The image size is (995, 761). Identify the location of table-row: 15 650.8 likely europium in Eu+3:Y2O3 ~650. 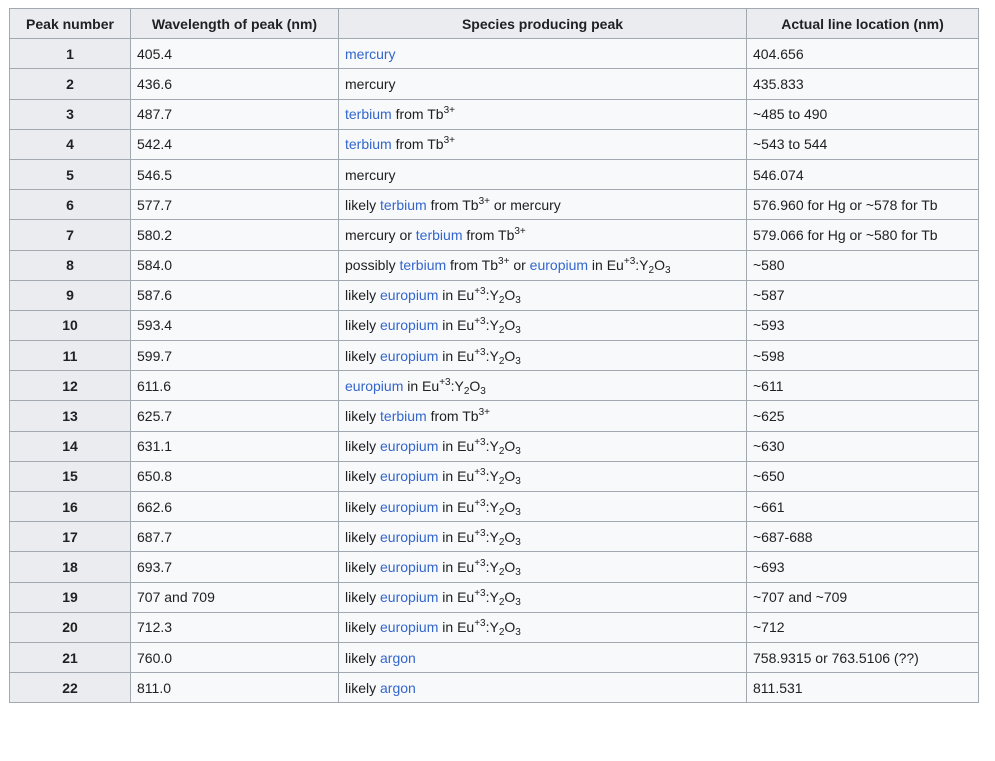
(494, 476).